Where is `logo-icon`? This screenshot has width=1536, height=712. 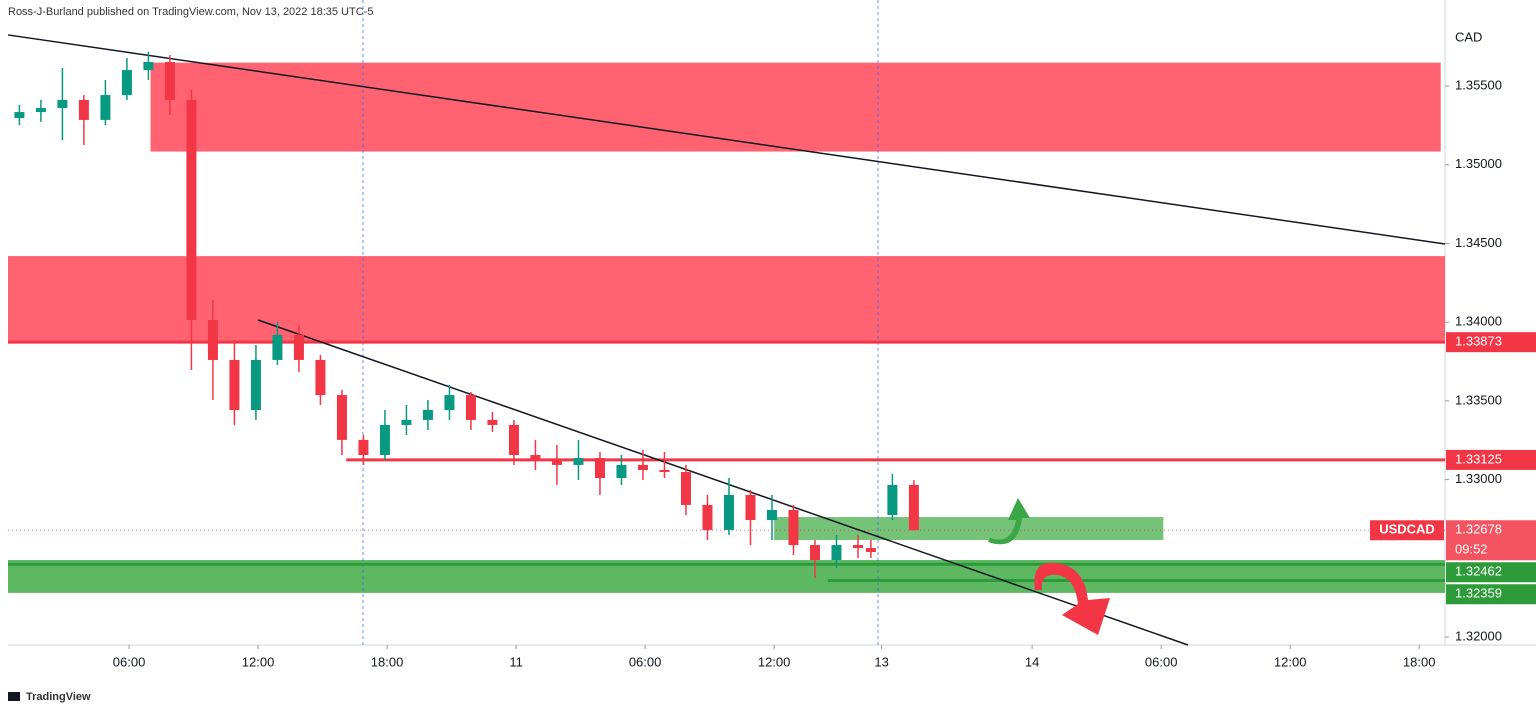 logo-icon is located at coordinates (14, 696).